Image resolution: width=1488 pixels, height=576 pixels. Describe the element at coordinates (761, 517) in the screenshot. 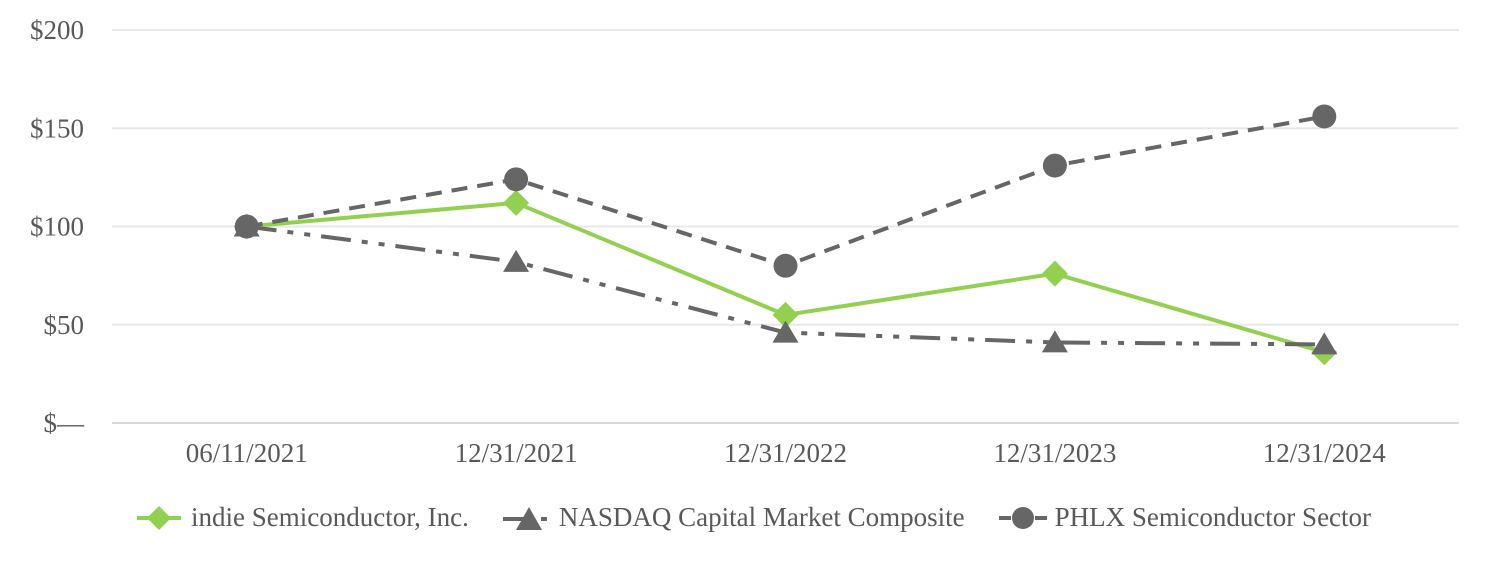

I see `legend-label: NASDAQ Capital Market Composite` at that location.